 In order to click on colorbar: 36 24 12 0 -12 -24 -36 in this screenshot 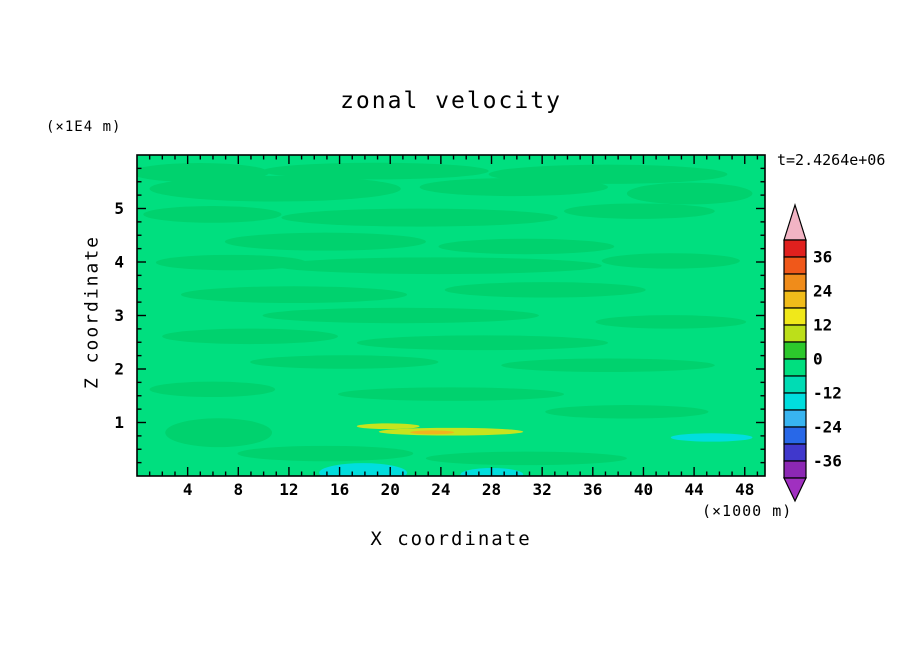, I will do `click(812, 352)`.